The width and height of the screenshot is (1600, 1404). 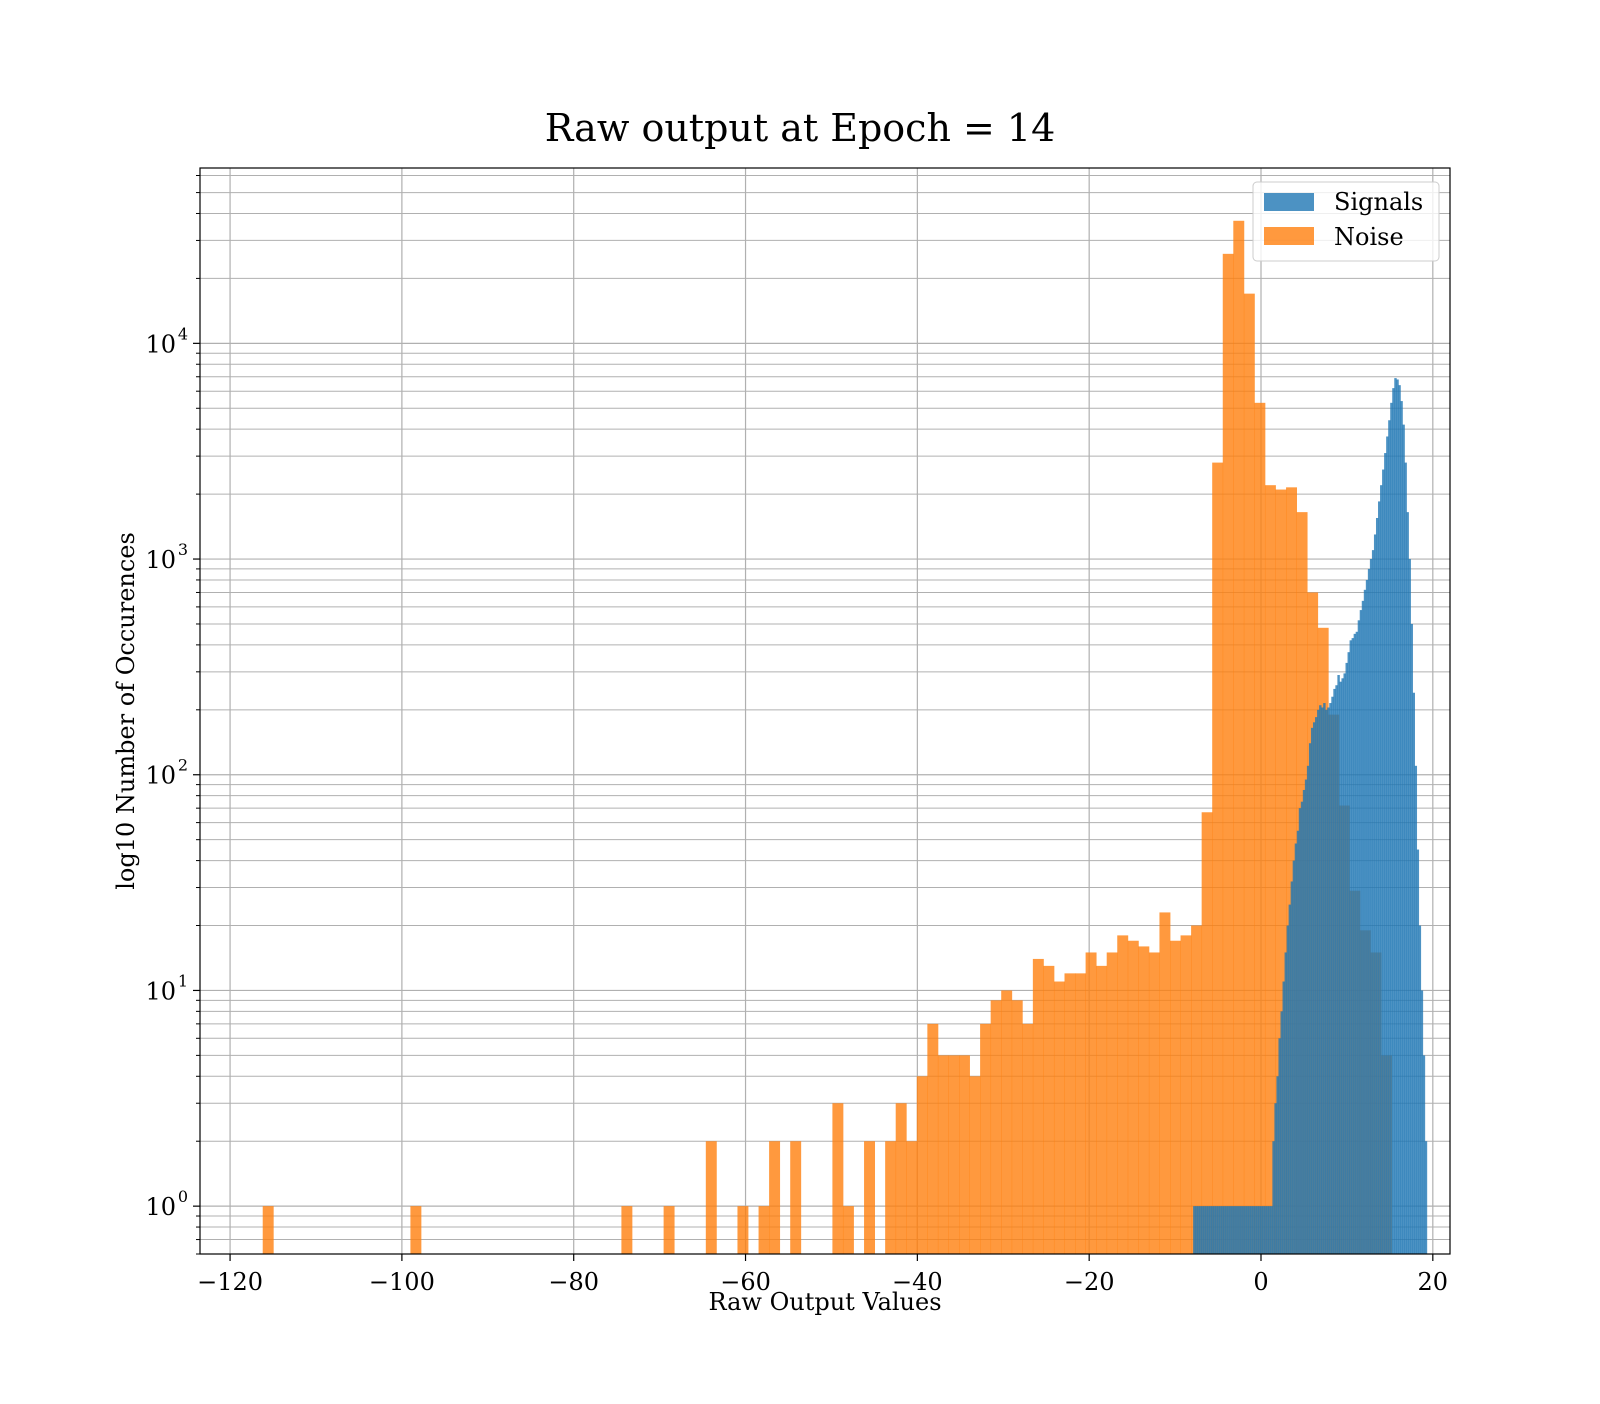 What do you see at coordinates (1433, 1282) in the screenshot?
I see `x-tick-label: 20` at bounding box center [1433, 1282].